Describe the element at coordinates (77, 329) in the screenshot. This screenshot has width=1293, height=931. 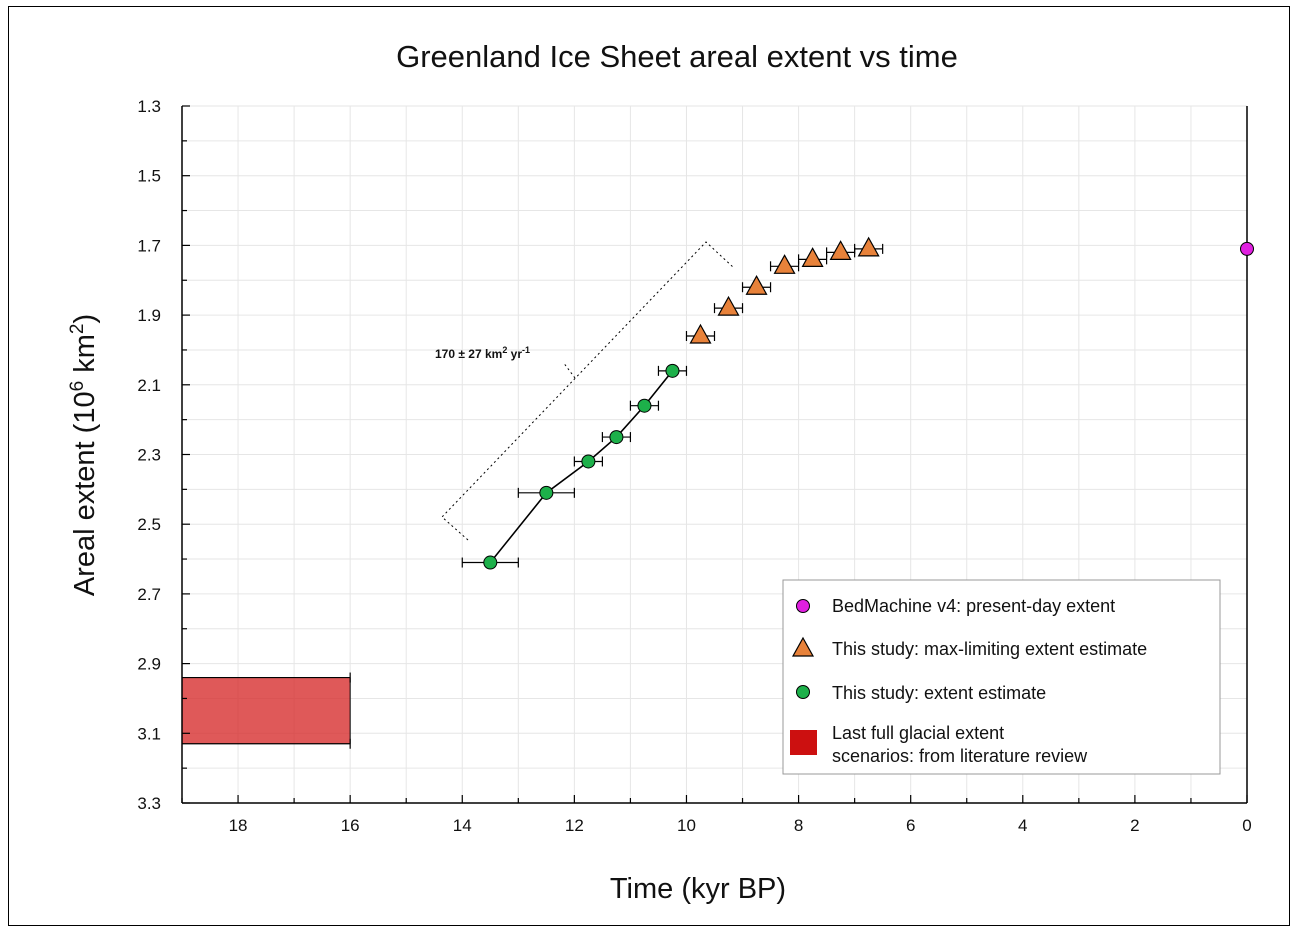
I see `y-label-superscript: 2` at that location.